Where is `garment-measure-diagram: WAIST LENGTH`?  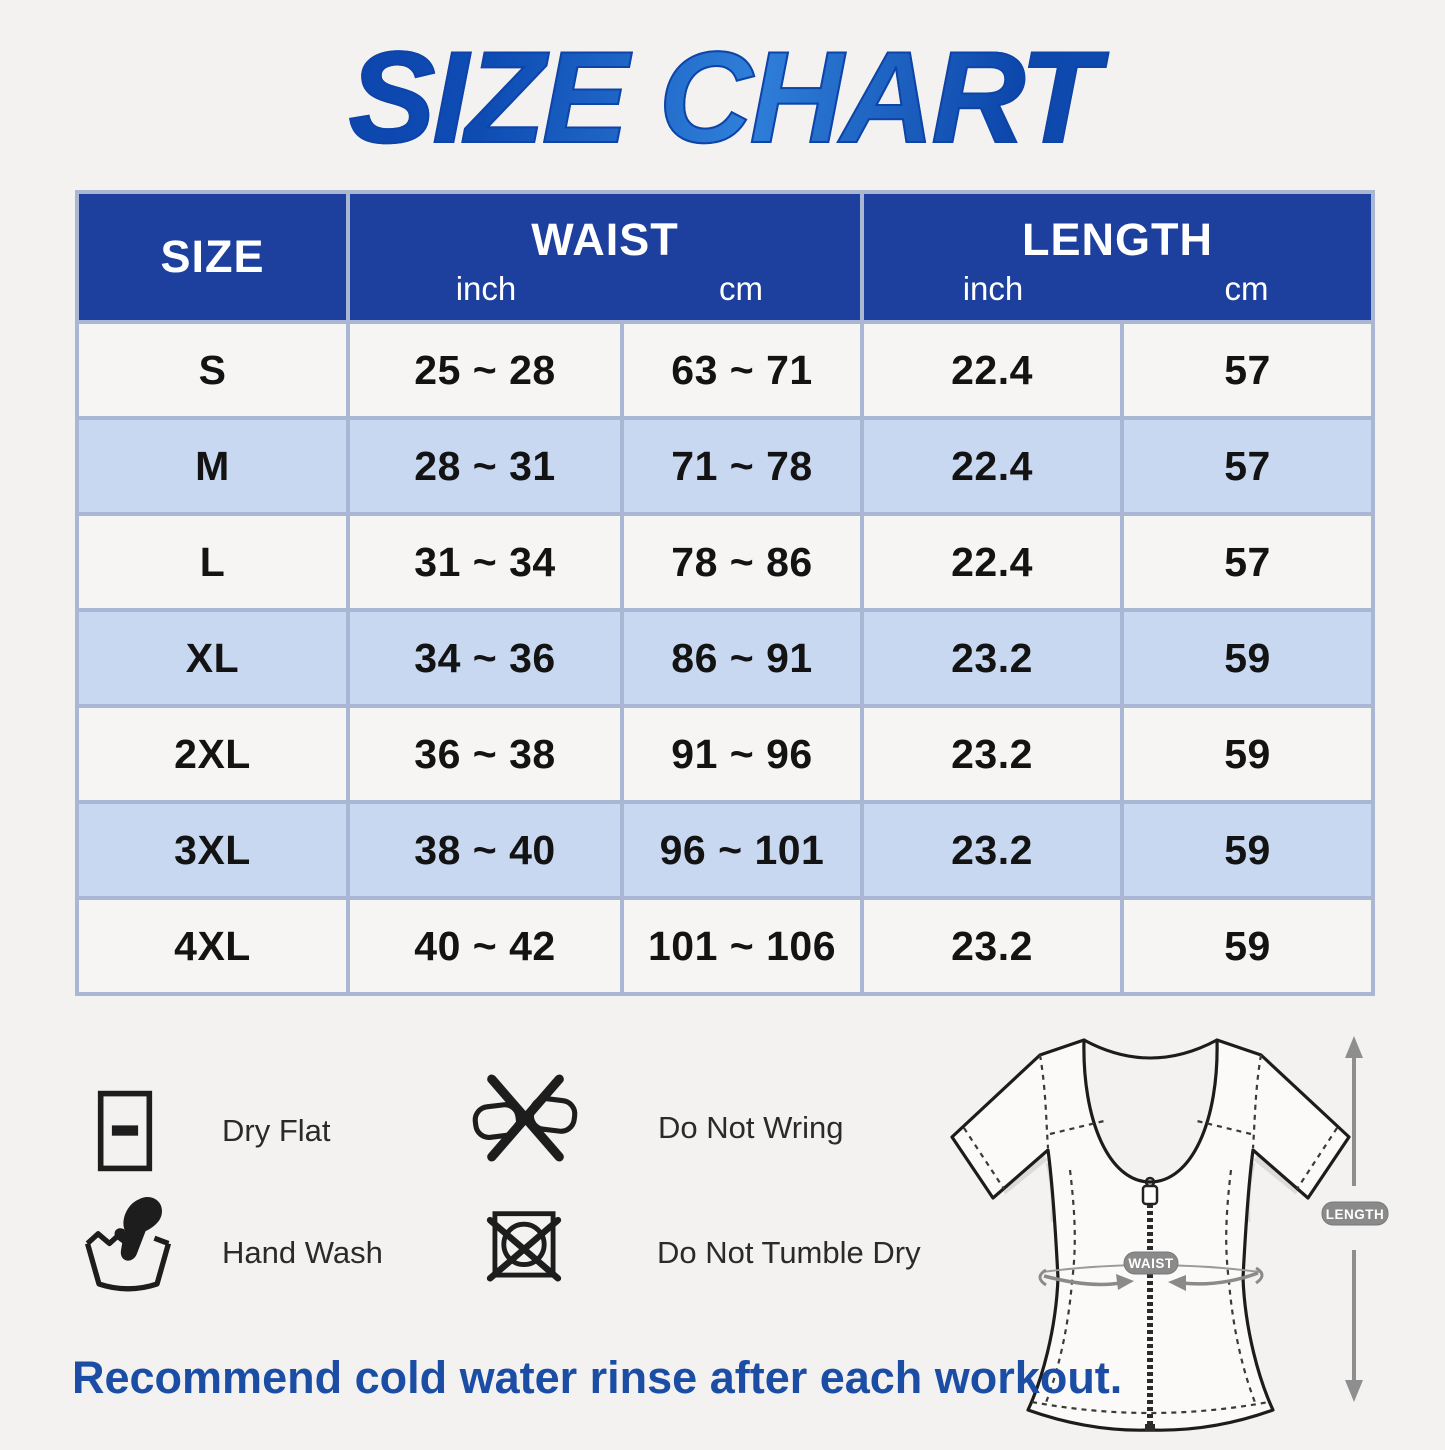 garment-measure-diagram: WAIST LENGTH is located at coordinates (1187, 1232).